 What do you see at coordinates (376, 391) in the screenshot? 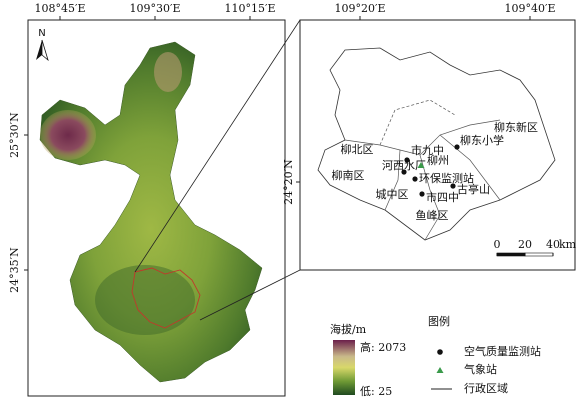
I see `colorbar-low: 低: 25` at bounding box center [376, 391].